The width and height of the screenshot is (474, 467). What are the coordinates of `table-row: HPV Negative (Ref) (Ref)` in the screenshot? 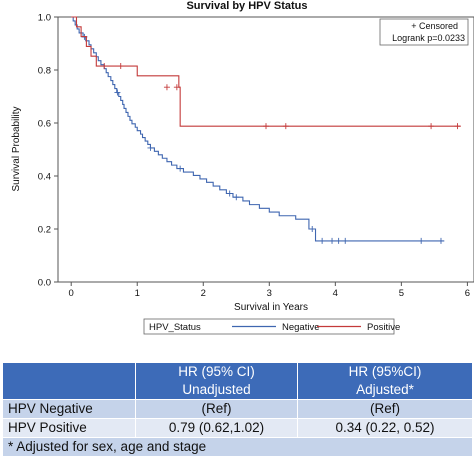 It's located at (237, 409).